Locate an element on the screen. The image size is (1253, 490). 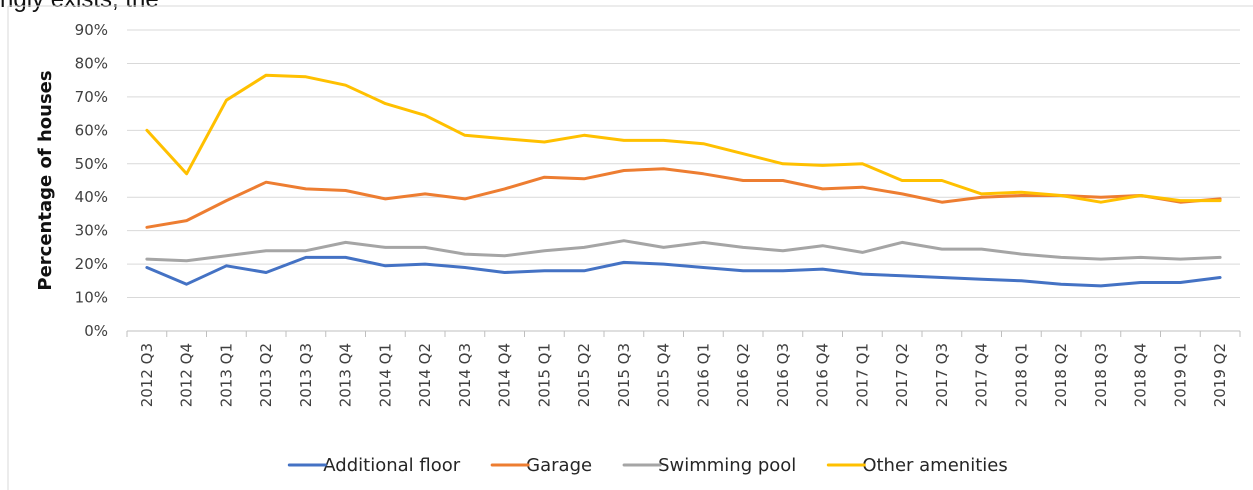
x-tick-label: 2016 Q1 is located at coordinates (703, 375).